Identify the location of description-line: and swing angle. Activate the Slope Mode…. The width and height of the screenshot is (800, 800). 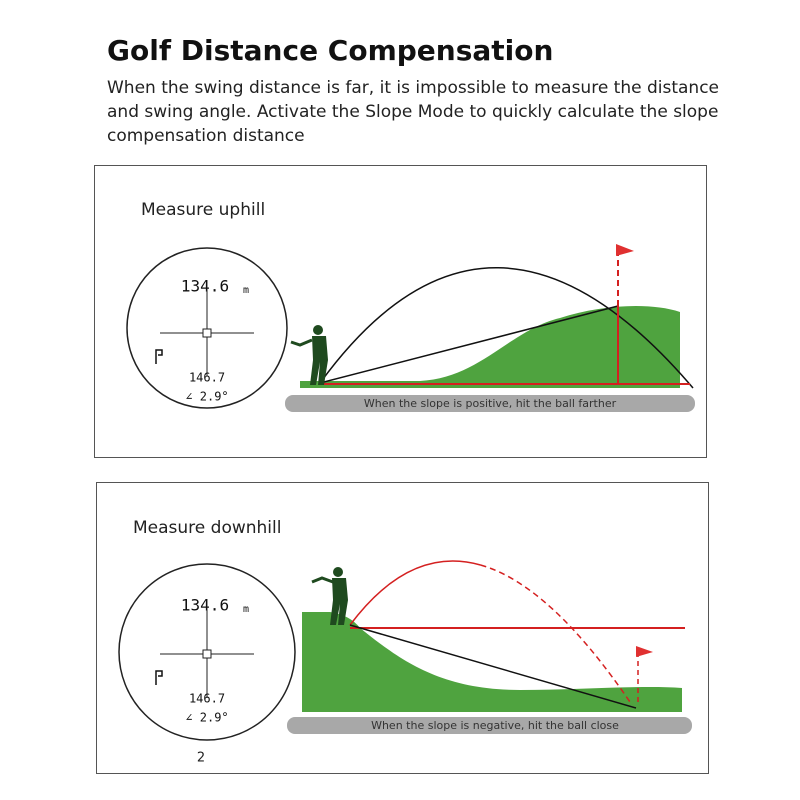
(412, 112).